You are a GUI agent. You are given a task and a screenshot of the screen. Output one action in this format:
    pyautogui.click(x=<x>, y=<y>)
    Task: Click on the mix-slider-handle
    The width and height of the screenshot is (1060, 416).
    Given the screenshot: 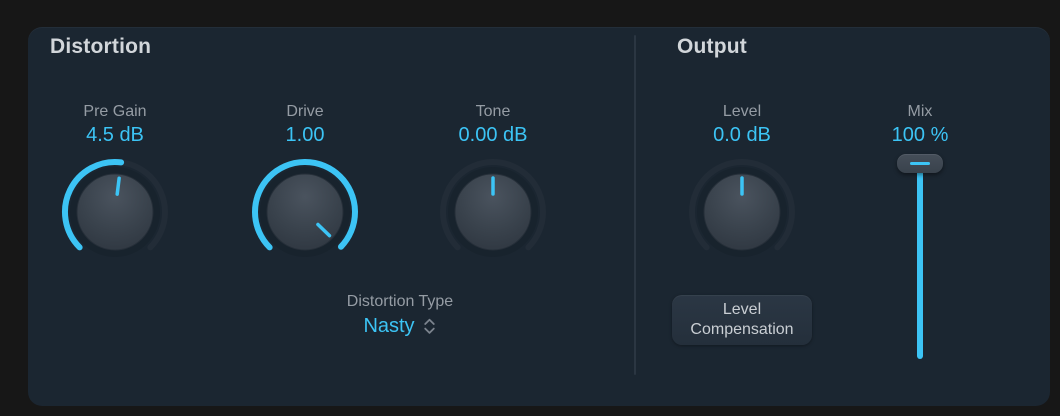 What is the action you would take?
    pyautogui.click(x=920, y=163)
    